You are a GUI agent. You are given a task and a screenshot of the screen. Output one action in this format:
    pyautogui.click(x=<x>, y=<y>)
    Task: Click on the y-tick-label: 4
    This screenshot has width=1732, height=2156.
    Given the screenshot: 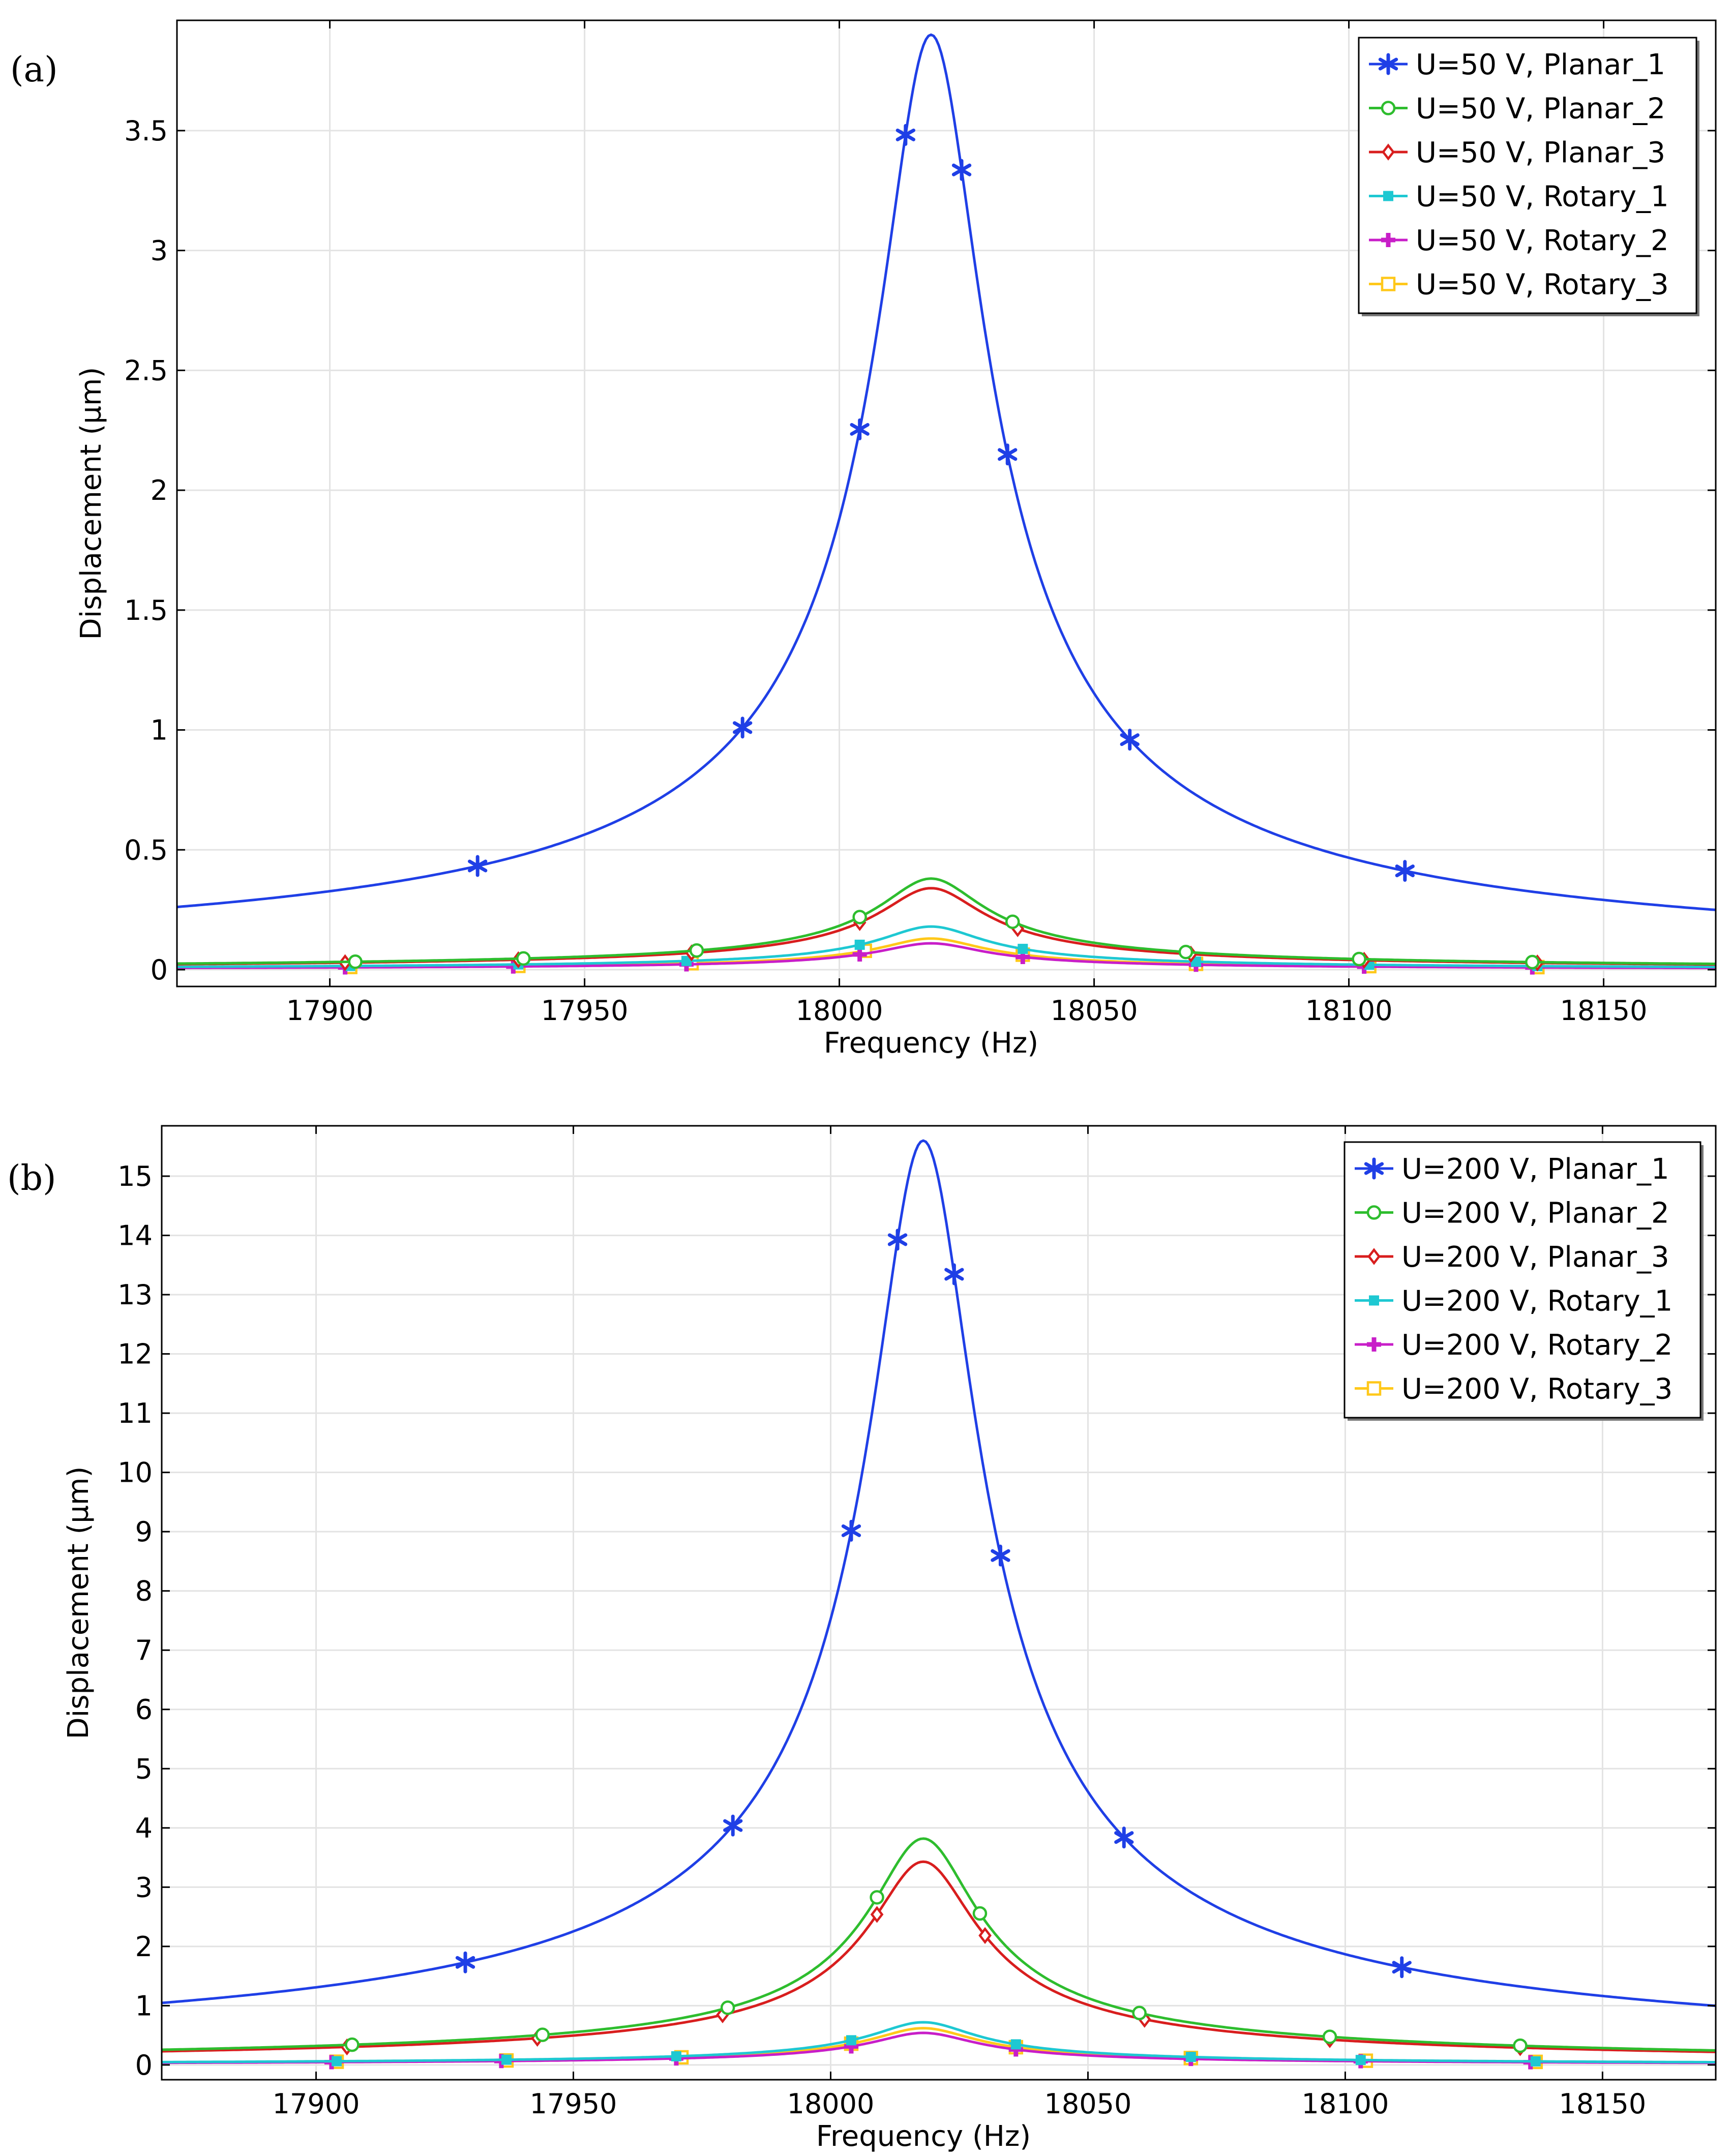 What is the action you would take?
    pyautogui.click(x=144, y=1828)
    